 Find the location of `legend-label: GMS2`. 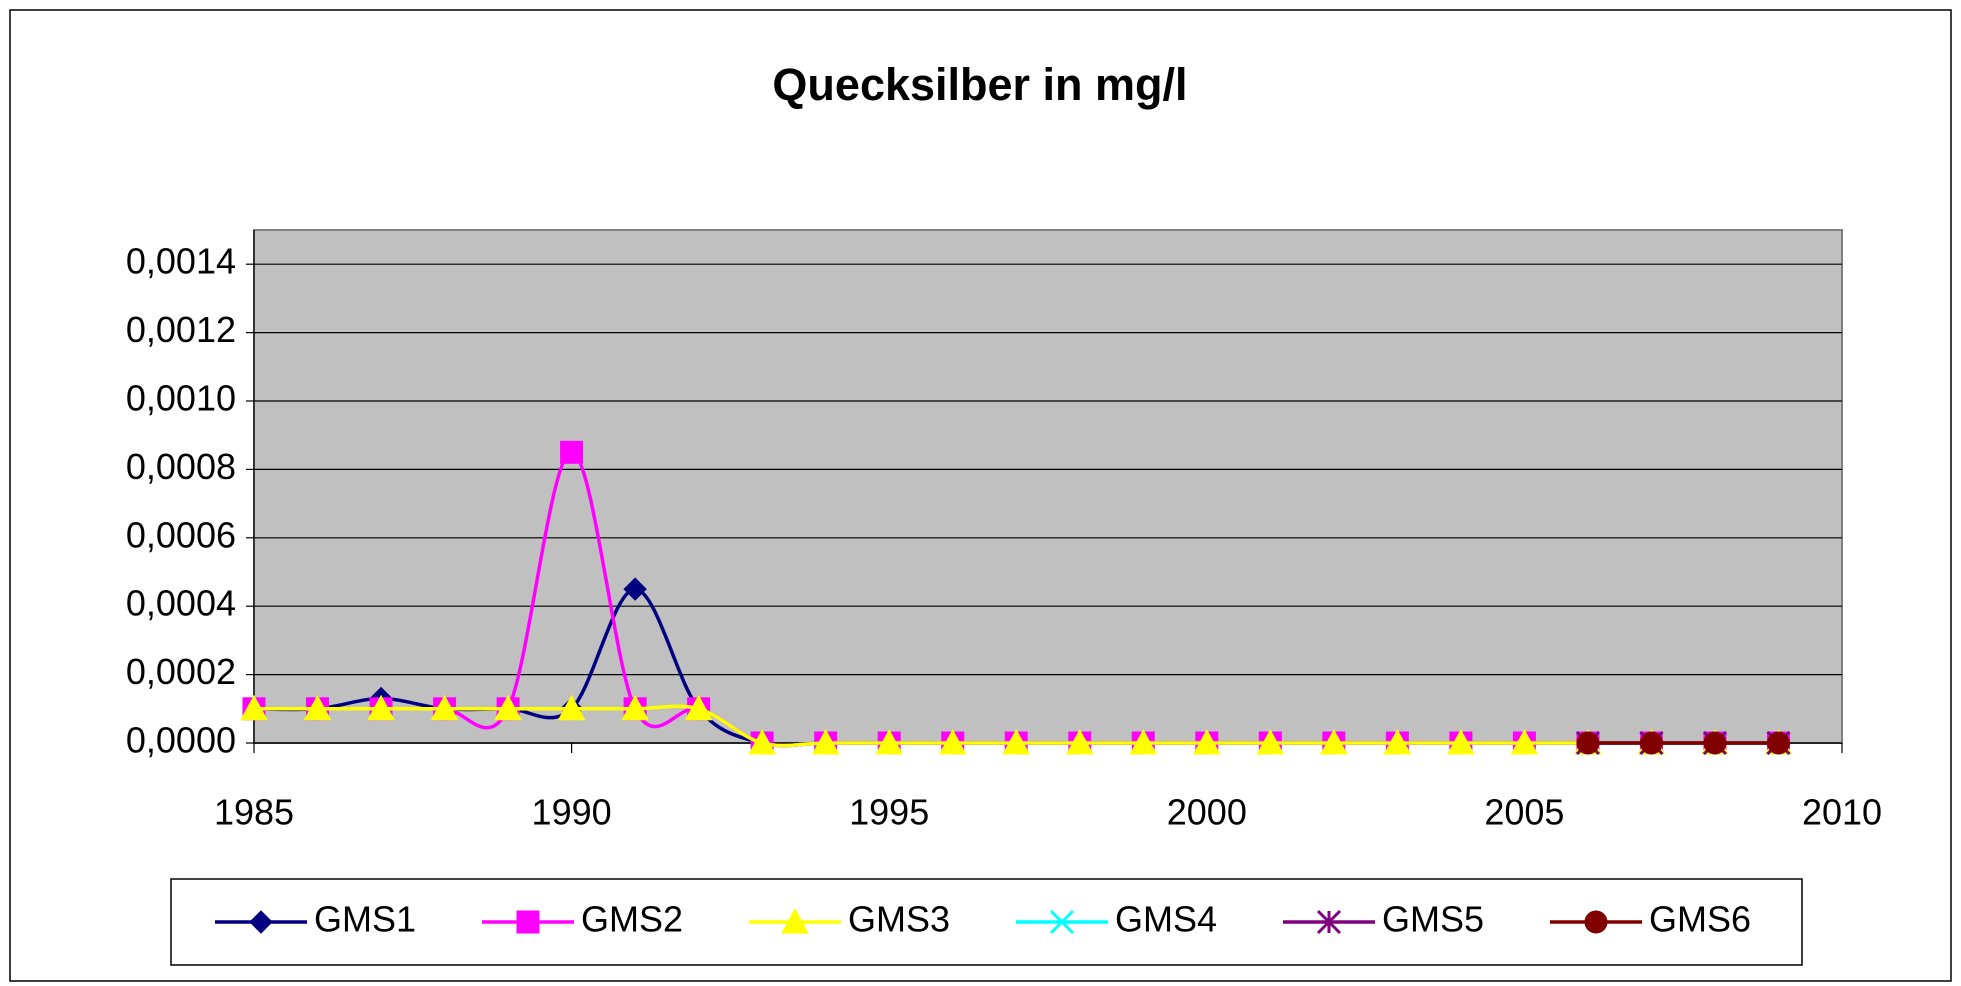

legend-label: GMS2 is located at coordinates (632, 919).